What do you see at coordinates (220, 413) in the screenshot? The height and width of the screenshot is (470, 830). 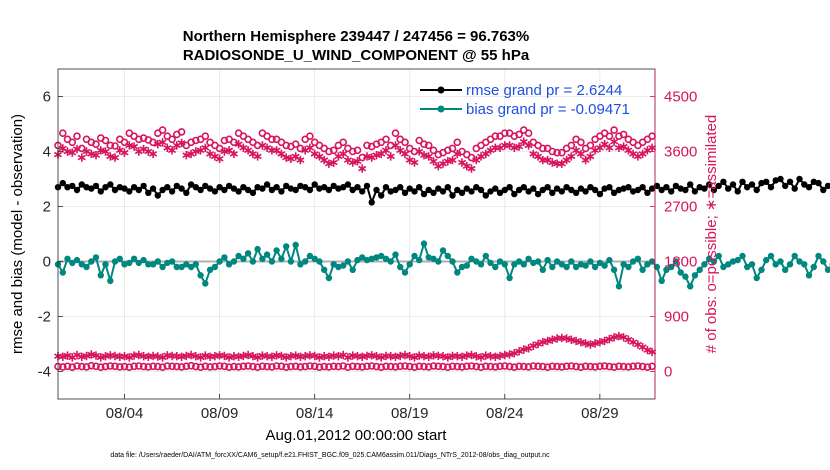 I see `x-tick-label: 08/09` at bounding box center [220, 413].